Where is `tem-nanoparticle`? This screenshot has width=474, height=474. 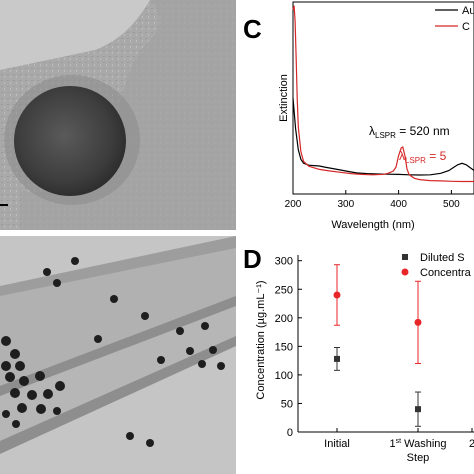
tem-nanoparticle is located at coordinates (70, 141).